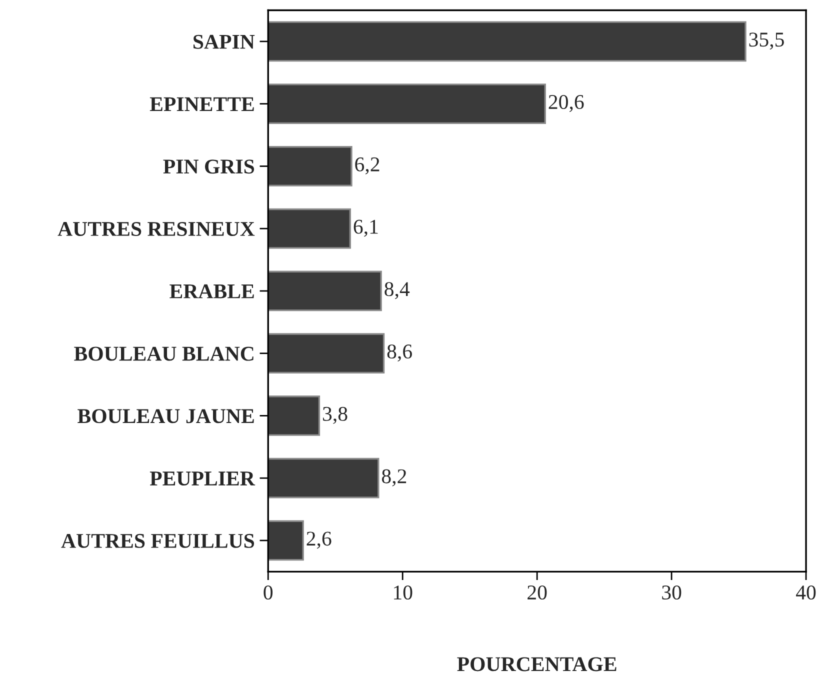 The width and height of the screenshot is (825, 683). What do you see at coordinates (156, 229) in the screenshot?
I see `y-tick-label: AUTRES RESINEUX` at bounding box center [156, 229].